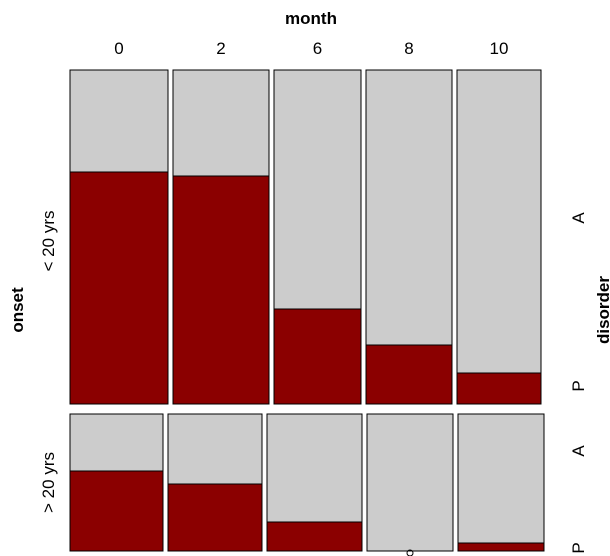 This screenshot has height=556, width=610. Describe the element at coordinates (48, 482) in the screenshot. I see `left-tick-label-1: > 20 yrs` at that location.